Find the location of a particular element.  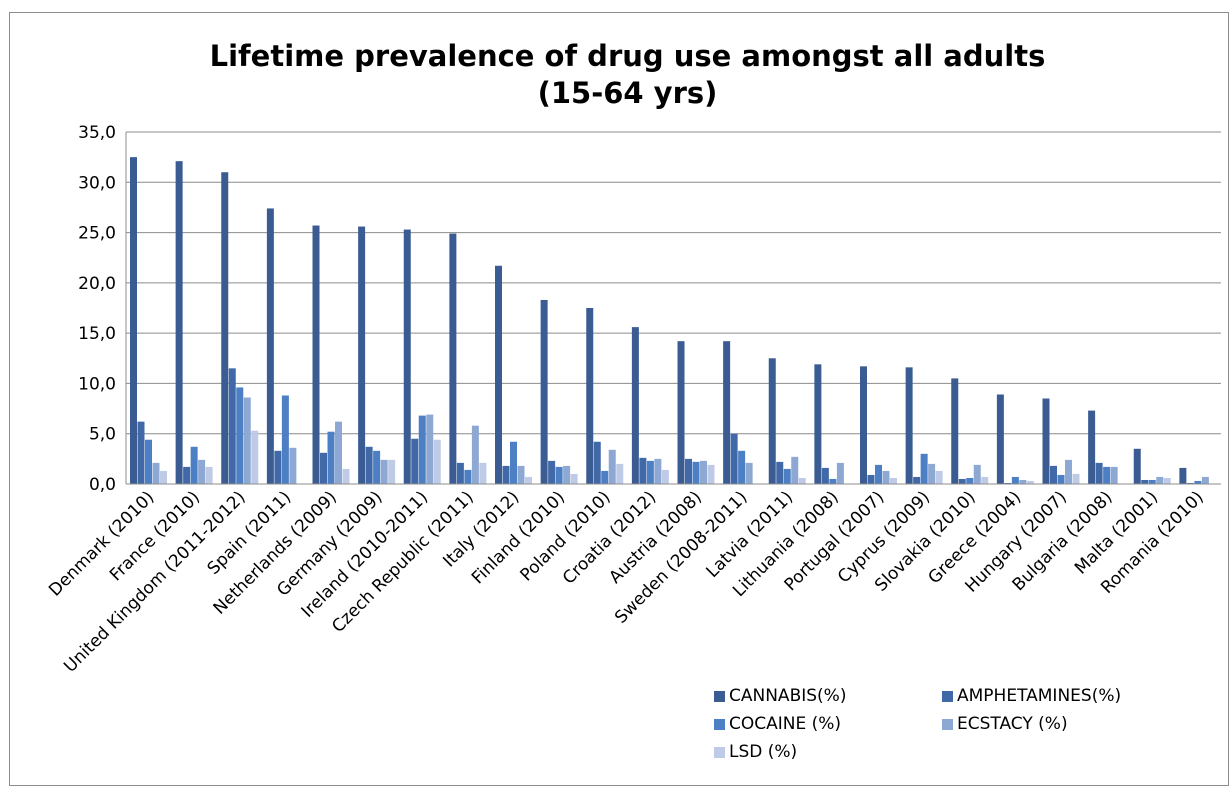

y-tick-label: 25,0 is located at coordinates (97, 234).